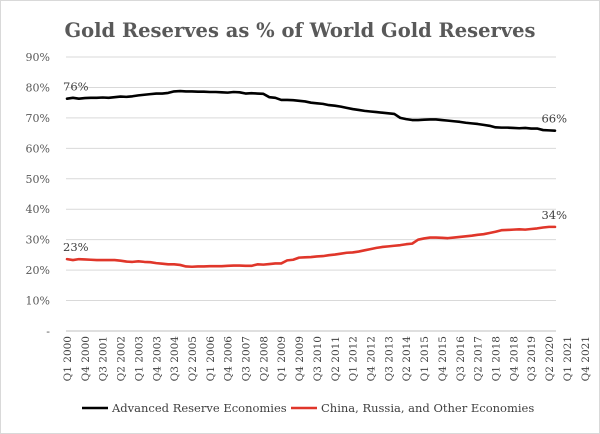 This screenshot has width=600, height=434. Describe the element at coordinates (554, 119) in the screenshot. I see `data-label: 66%` at that location.